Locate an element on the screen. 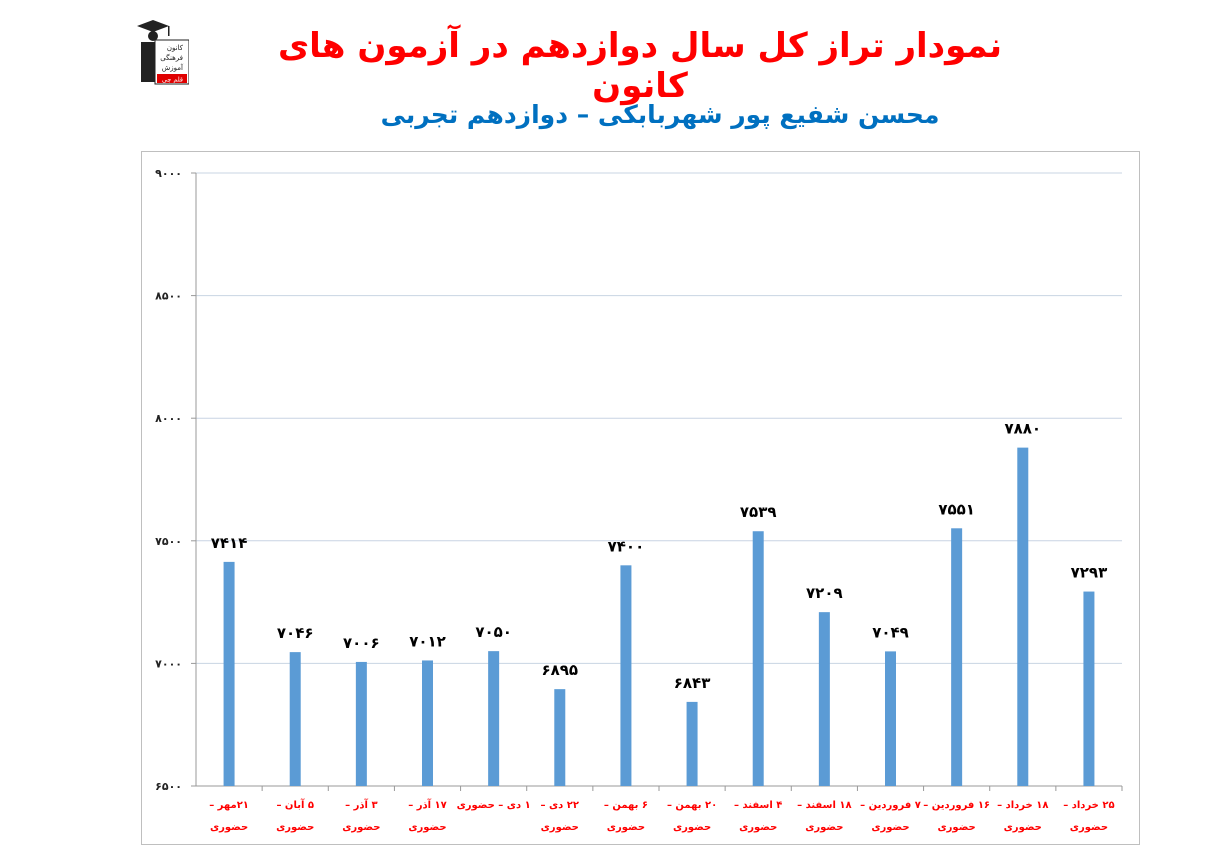 This screenshot has height=862, width=1221. x-tick-label: ۲۱مهر – is located at coordinates (229, 805).